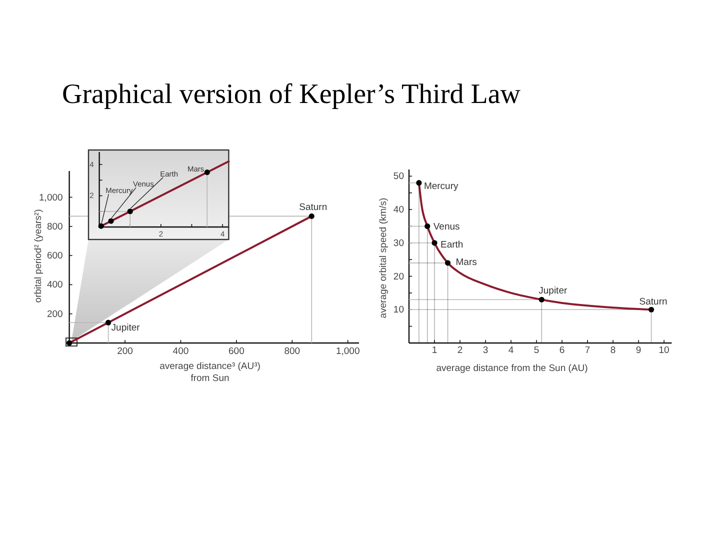 This screenshot has height=540, width=720. What do you see at coordinates (180, 352) in the screenshot?
I see `x-tick-label: 400` at bounding box center [180, 352].